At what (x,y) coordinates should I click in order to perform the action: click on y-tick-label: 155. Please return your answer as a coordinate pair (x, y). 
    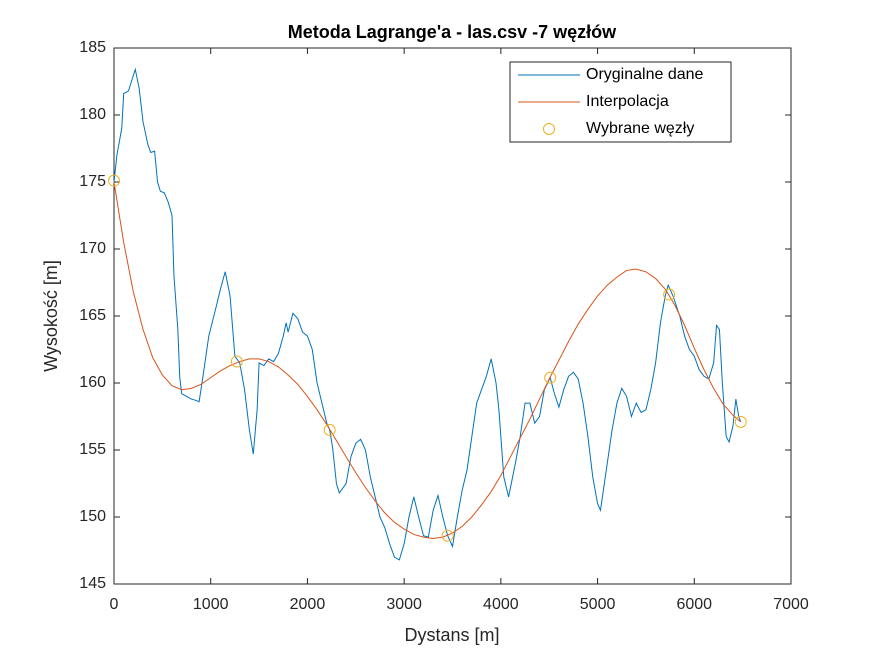
    Looking at the image, I should click on (92, 449).